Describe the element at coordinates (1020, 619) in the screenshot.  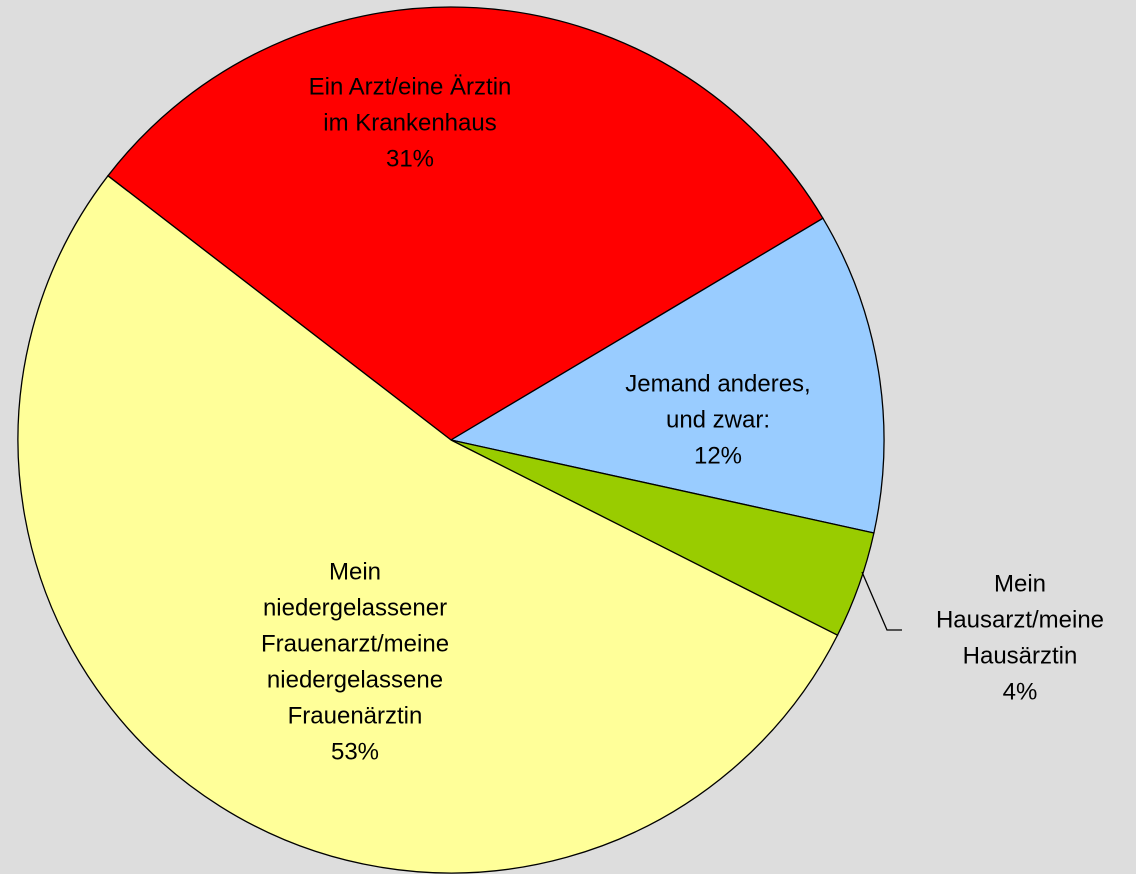
I see `slice-label: Hausarzt/meine` at that location.